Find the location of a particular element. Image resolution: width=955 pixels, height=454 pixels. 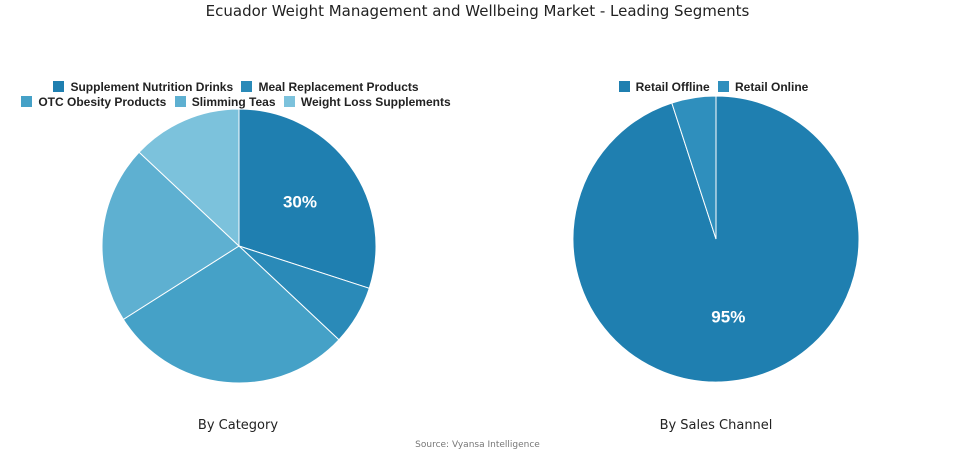

legend-label: OTC Obesity Products is located at coordinates (102, 102).